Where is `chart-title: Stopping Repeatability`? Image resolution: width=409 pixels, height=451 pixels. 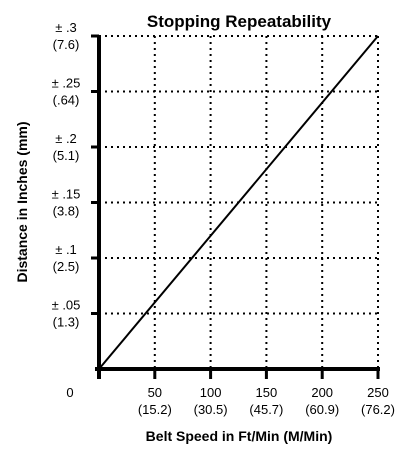
chart-title: Stopping Repeatability is located at coordinates (239, 21).